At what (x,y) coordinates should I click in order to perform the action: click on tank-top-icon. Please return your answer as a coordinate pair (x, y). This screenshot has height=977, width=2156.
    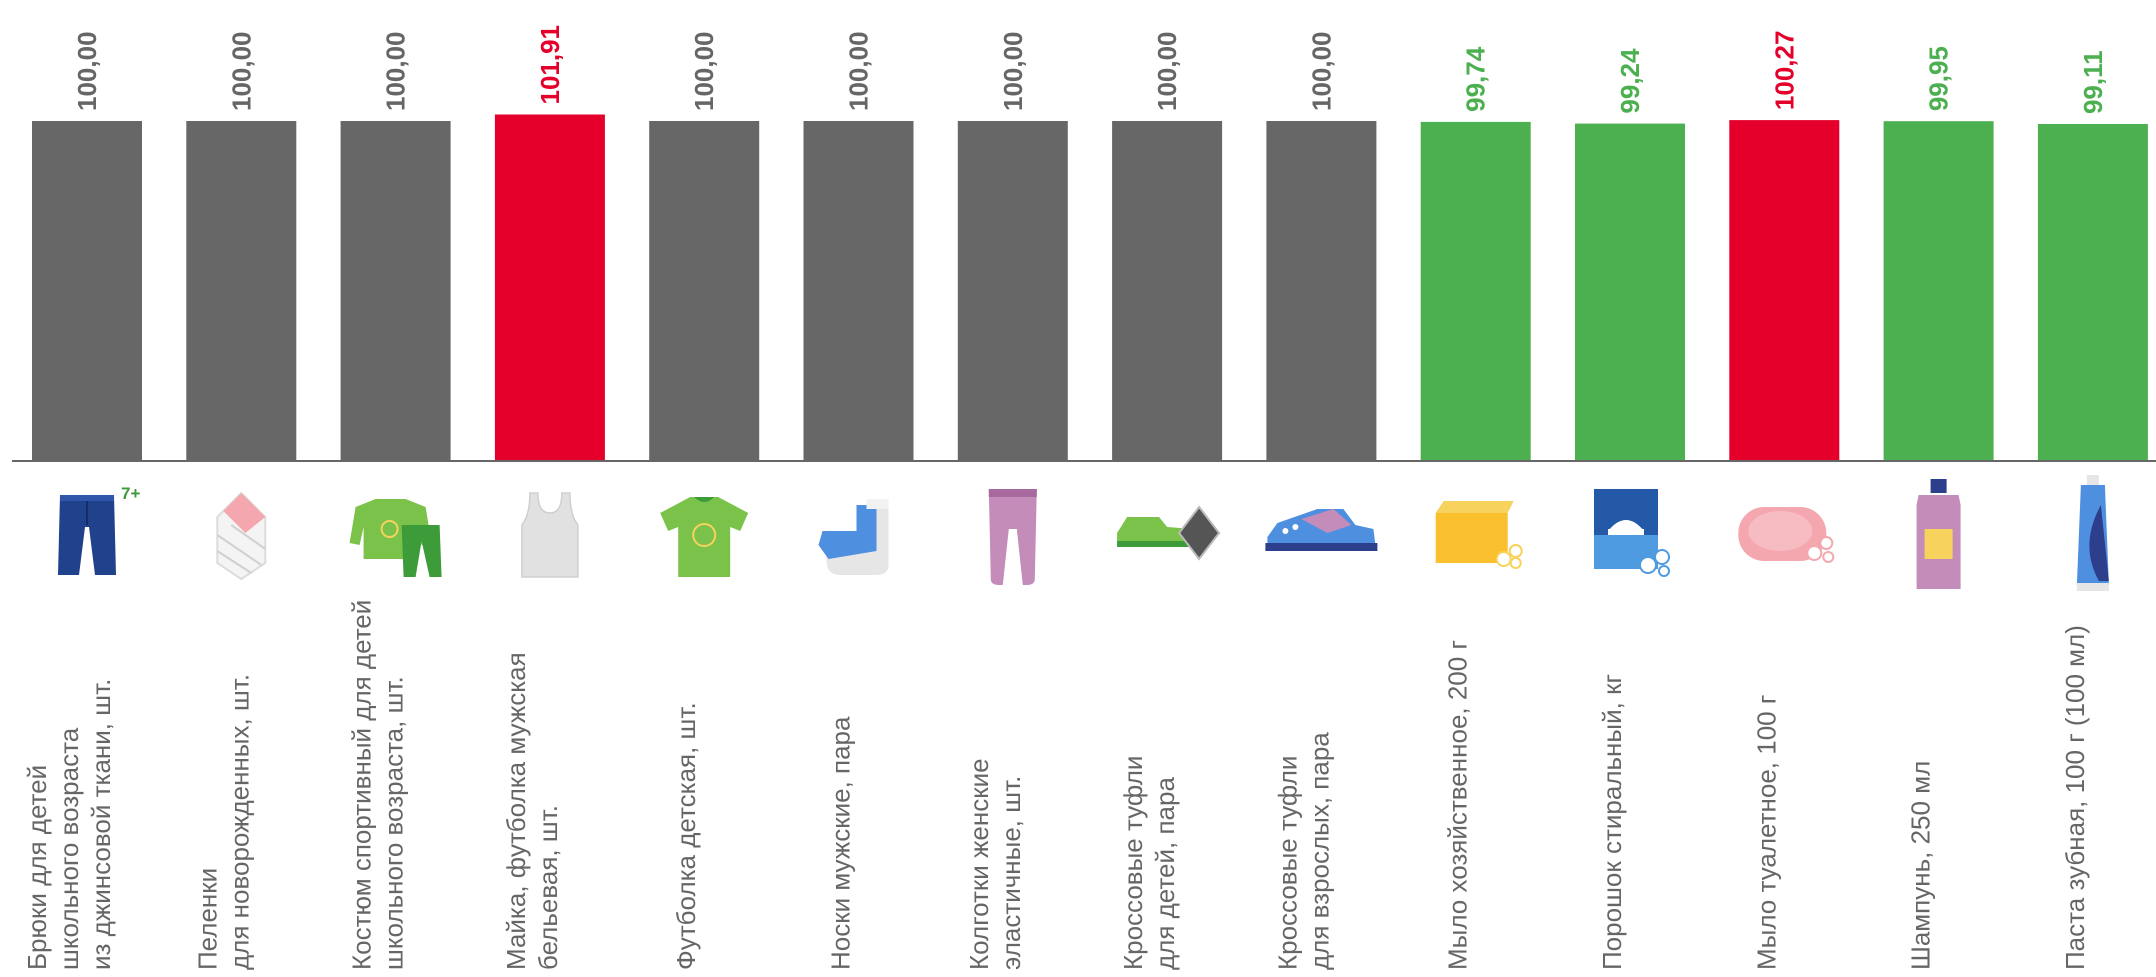
    Looking at the image, I should click on (550, 535).